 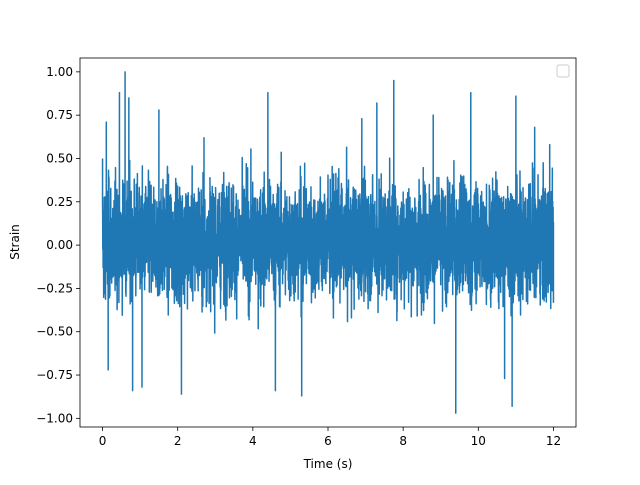 What do you see at coordinates (59, 202) in the screenshot?
I see `y-tick-label: 0.25` at bounding box center [59, 202].